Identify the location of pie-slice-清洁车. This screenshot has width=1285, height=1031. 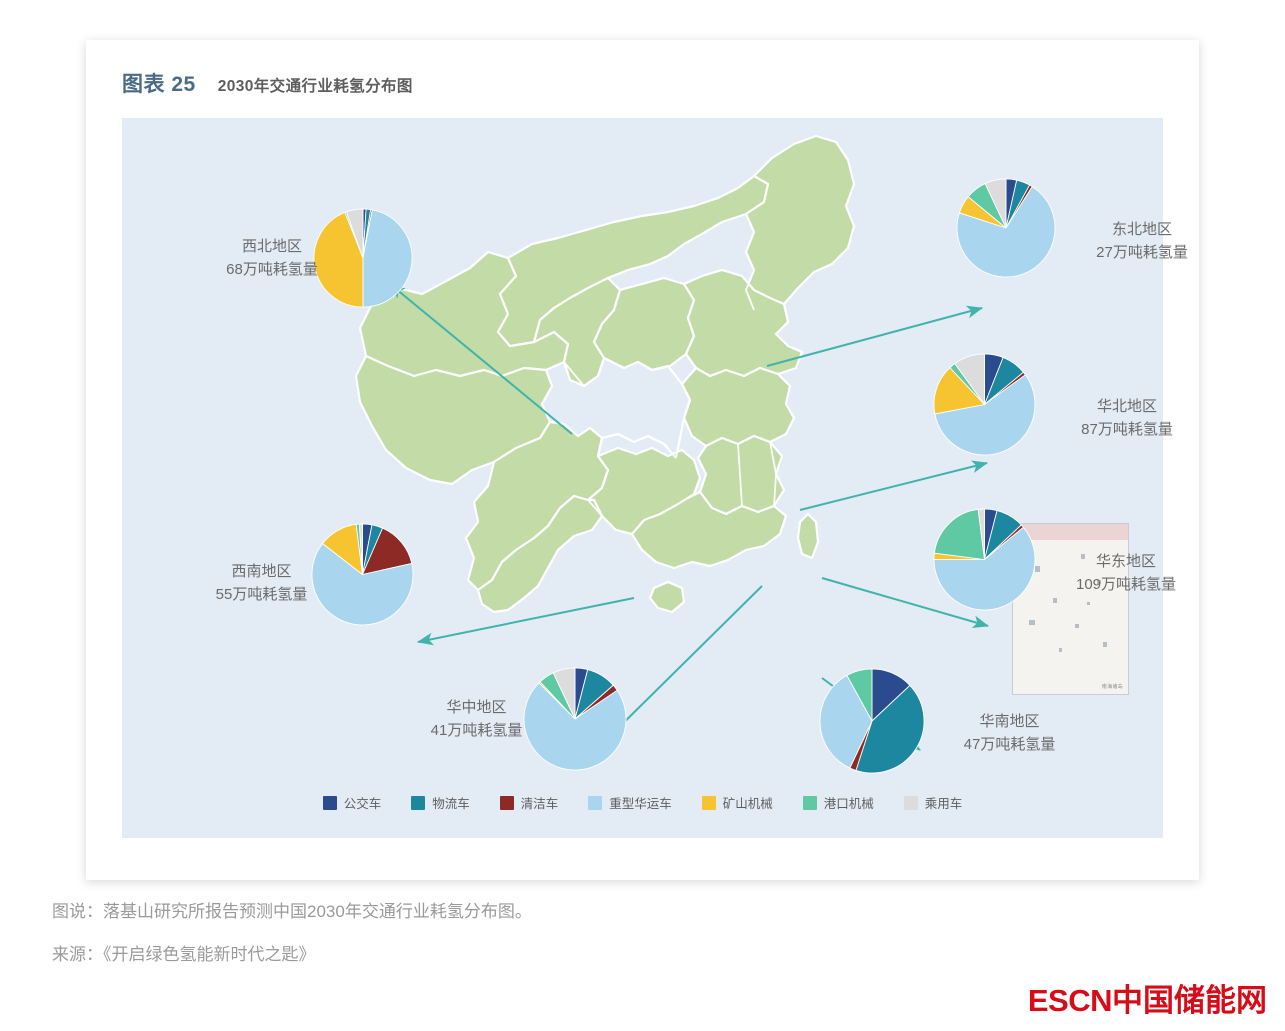
(387, 551).